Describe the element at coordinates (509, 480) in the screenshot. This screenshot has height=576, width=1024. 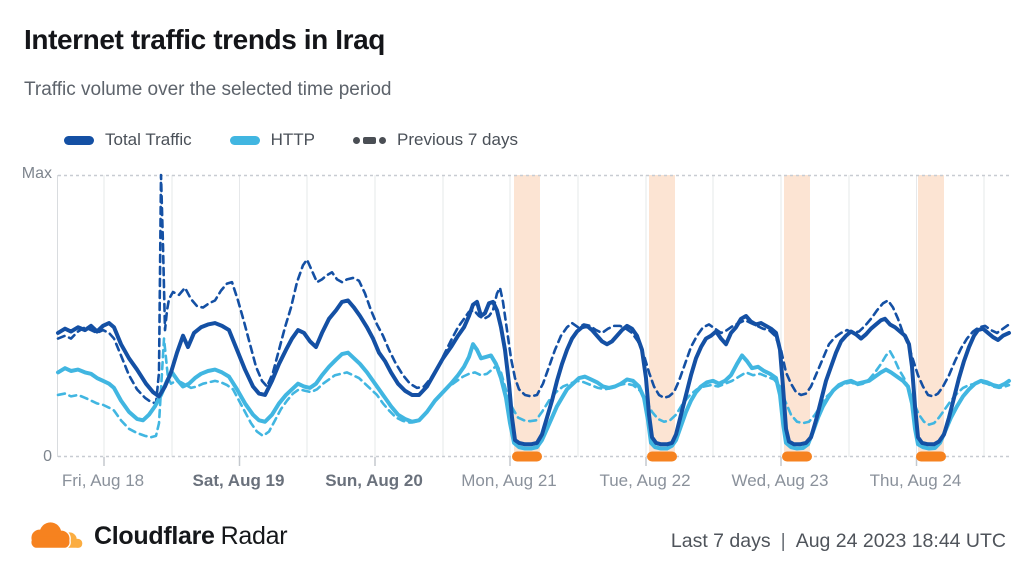
I see `x-axis-label: Mon, Aug 21` at that location.